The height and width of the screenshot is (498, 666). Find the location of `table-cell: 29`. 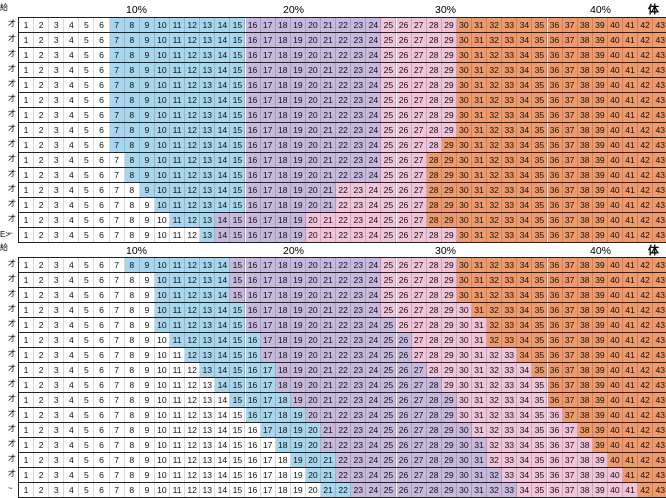

table-cell: 29 is located at coordinates (449, 175).